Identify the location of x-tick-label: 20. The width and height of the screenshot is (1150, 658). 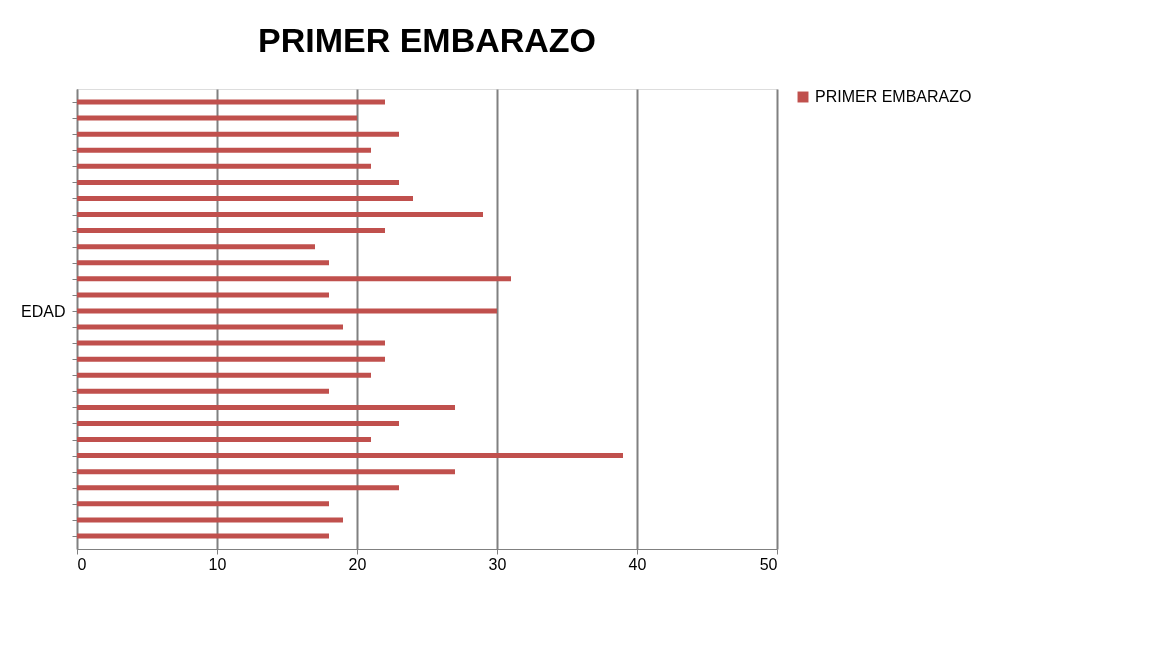
(357, 564).